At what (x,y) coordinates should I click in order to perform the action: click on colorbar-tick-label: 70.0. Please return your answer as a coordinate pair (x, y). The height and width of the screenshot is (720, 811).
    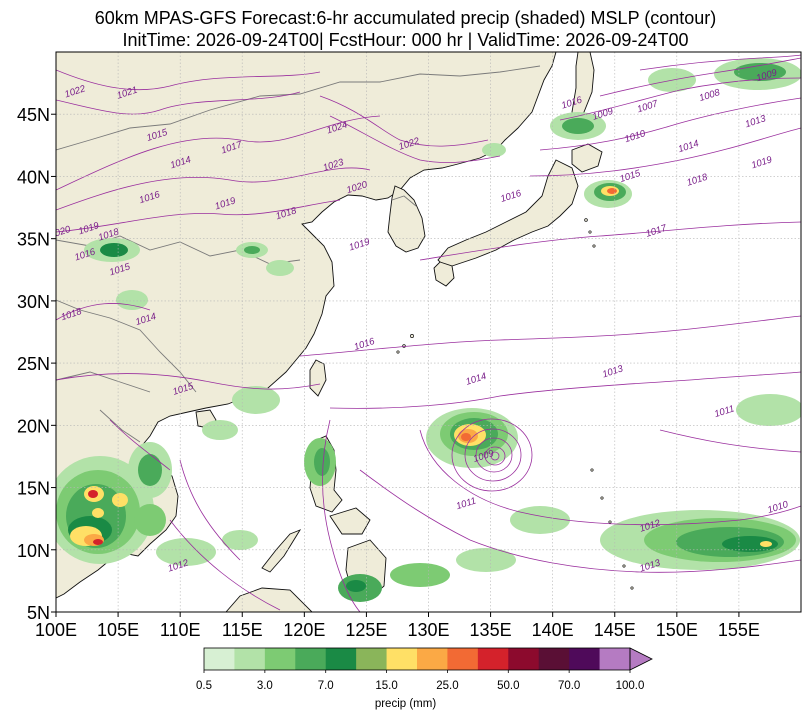
    Looking at the image, I should click on (569, 686).